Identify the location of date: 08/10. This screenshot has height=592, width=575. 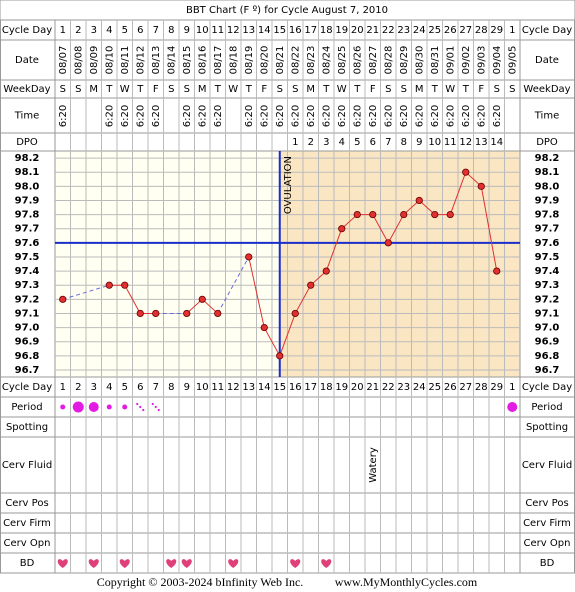
(109, 60).